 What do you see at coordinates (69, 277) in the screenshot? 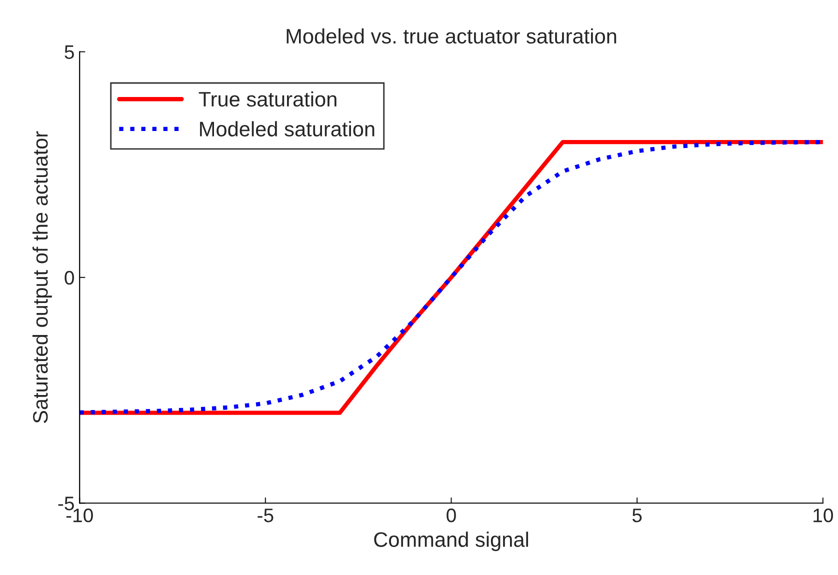
I see `y-tick-label: 0` at bounding box center [69, 277].